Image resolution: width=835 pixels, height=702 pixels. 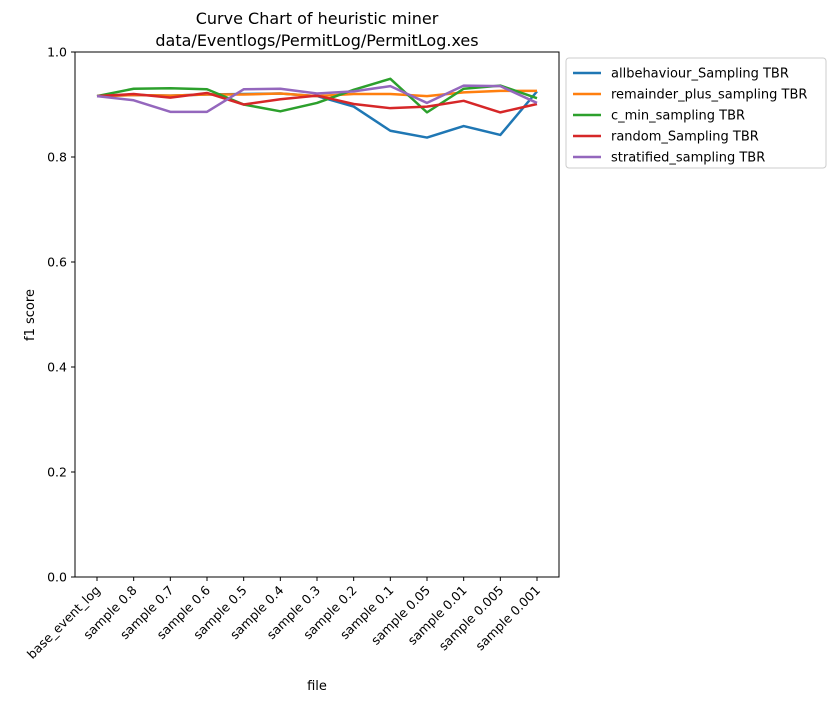 I want to click on legend-frame, so click(x=696, y=113).